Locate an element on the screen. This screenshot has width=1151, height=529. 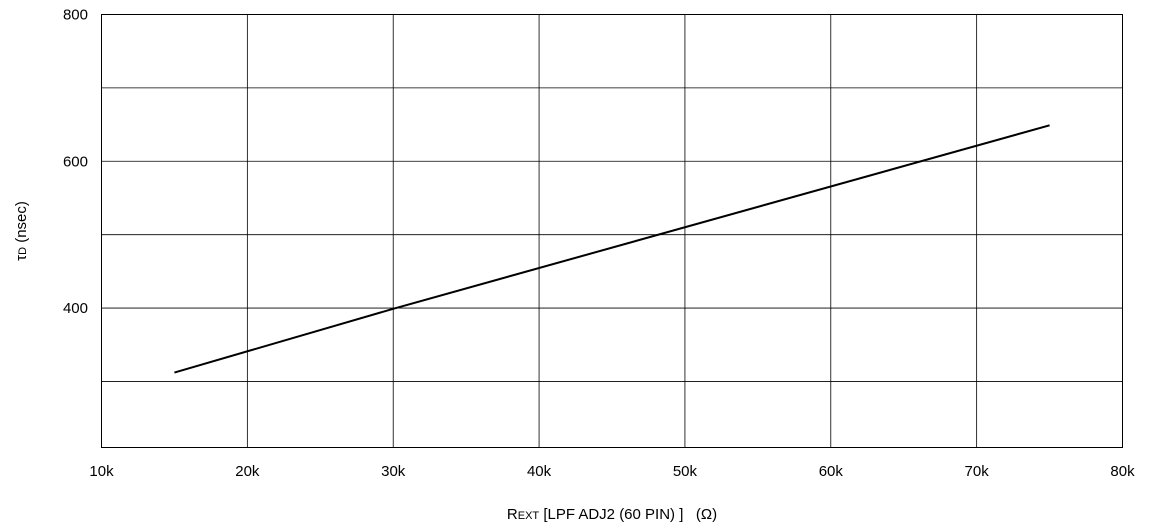
y-axis-title: τD (nsec) is located at coordinates (21, 231).